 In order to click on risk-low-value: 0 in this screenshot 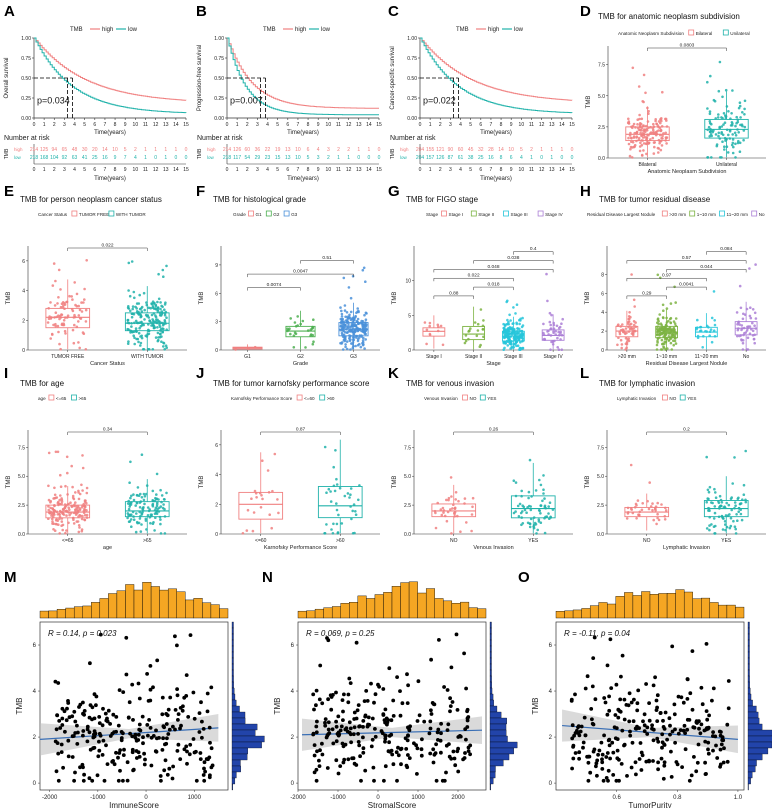, I will do `click(561, 158)`.